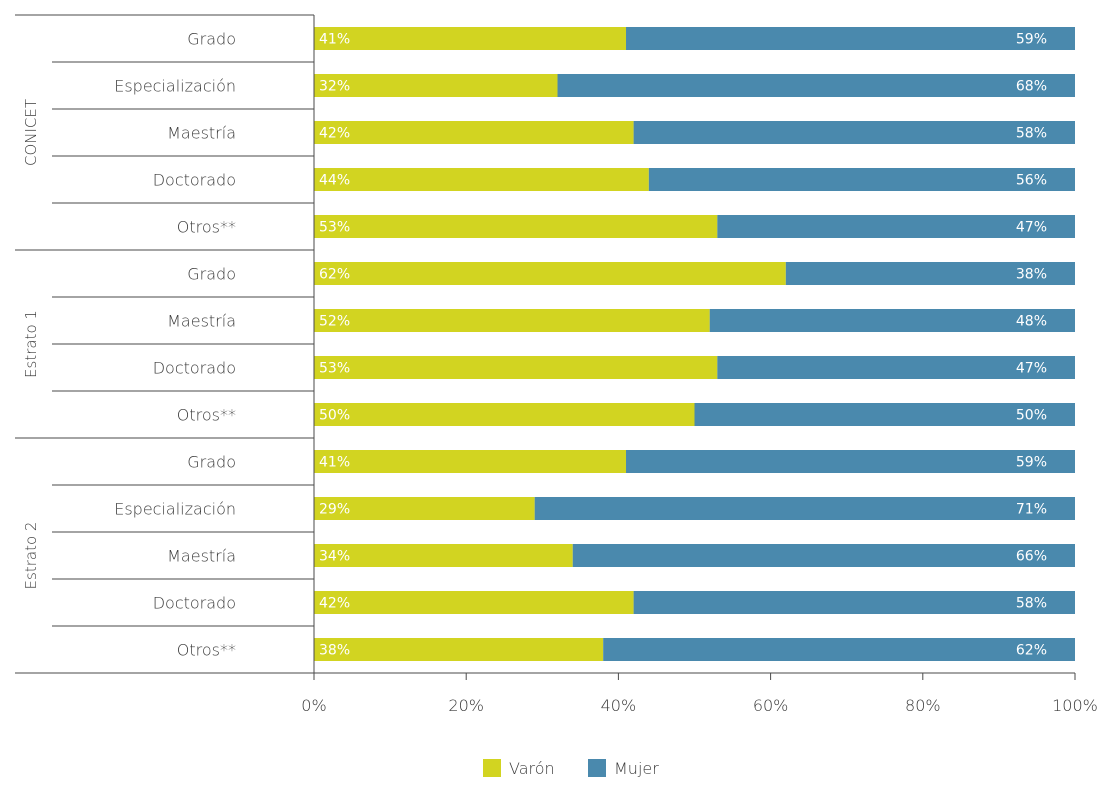  Describe the element at coordinates (31, 344) in the screenshot. I see `group-label: Estrato 1` at that location.